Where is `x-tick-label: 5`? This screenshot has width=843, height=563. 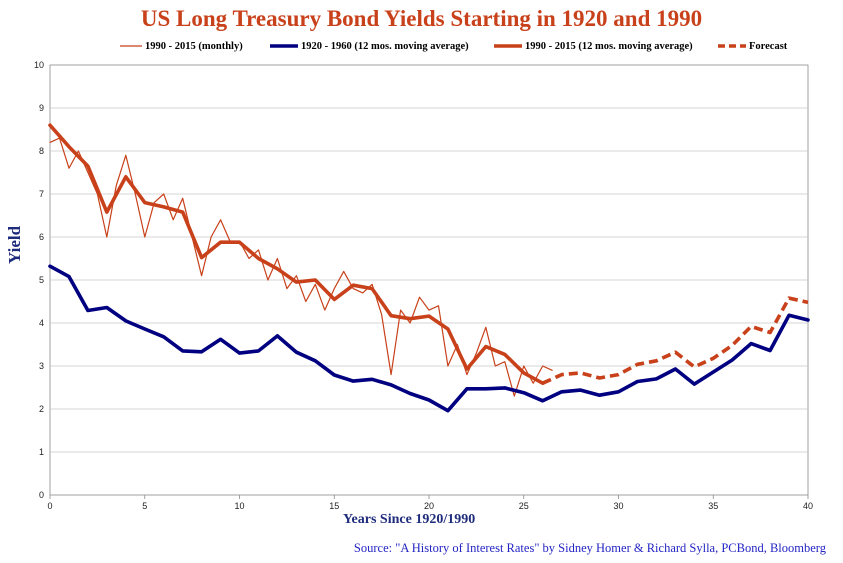 x-tick-label: 5 is located at coordinates (144, 506).